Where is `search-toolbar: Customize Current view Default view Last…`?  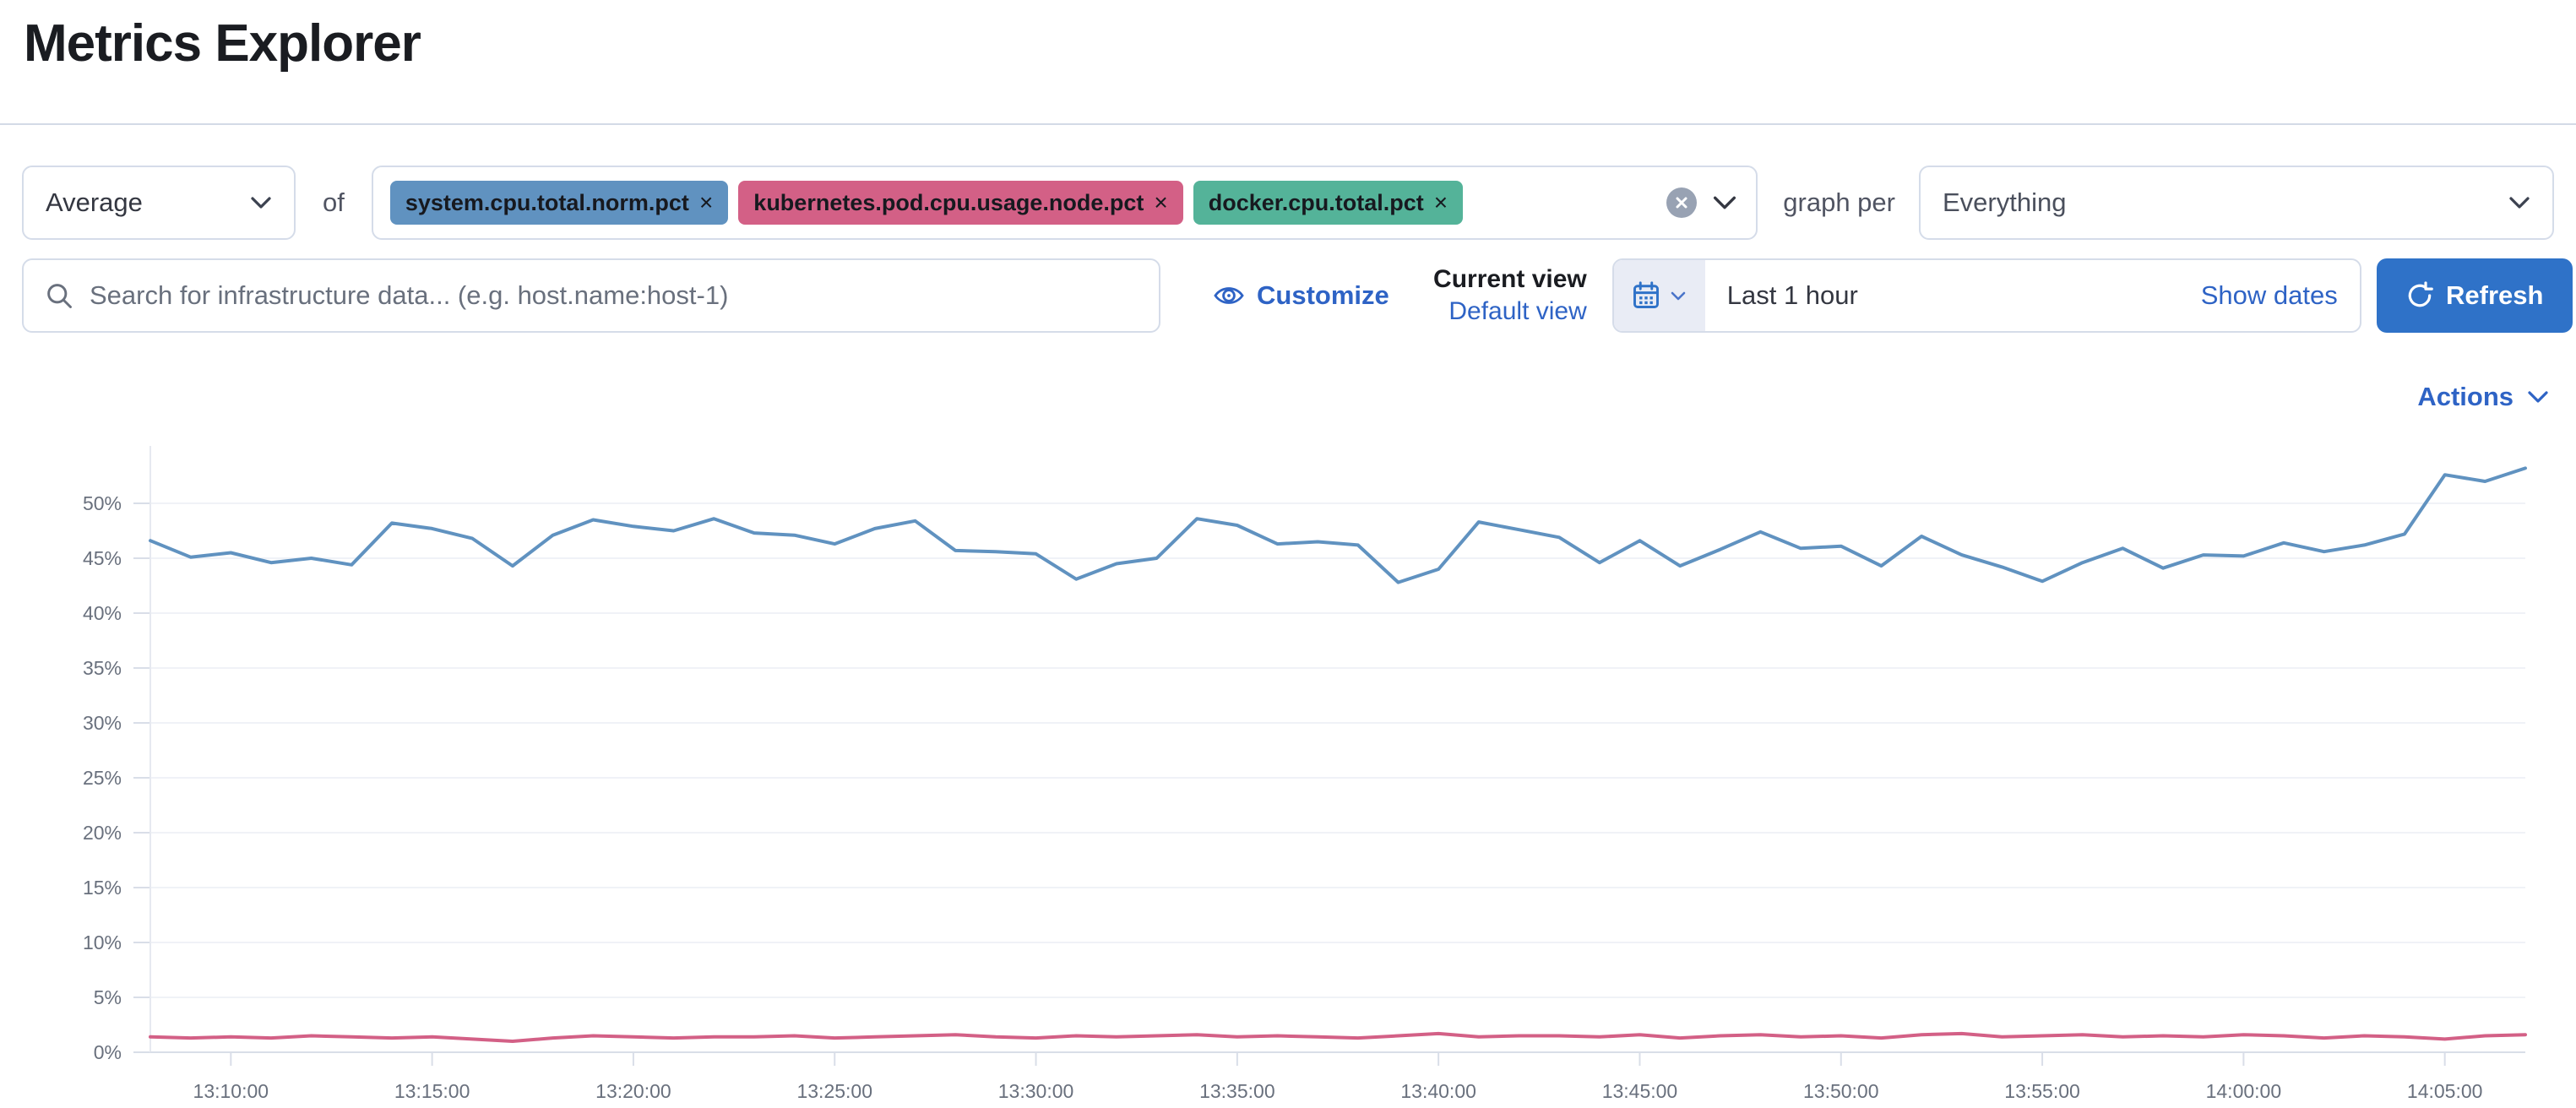 search-toolbar: Customize Current view Default view Last… is located at coordinates (1297, 295).